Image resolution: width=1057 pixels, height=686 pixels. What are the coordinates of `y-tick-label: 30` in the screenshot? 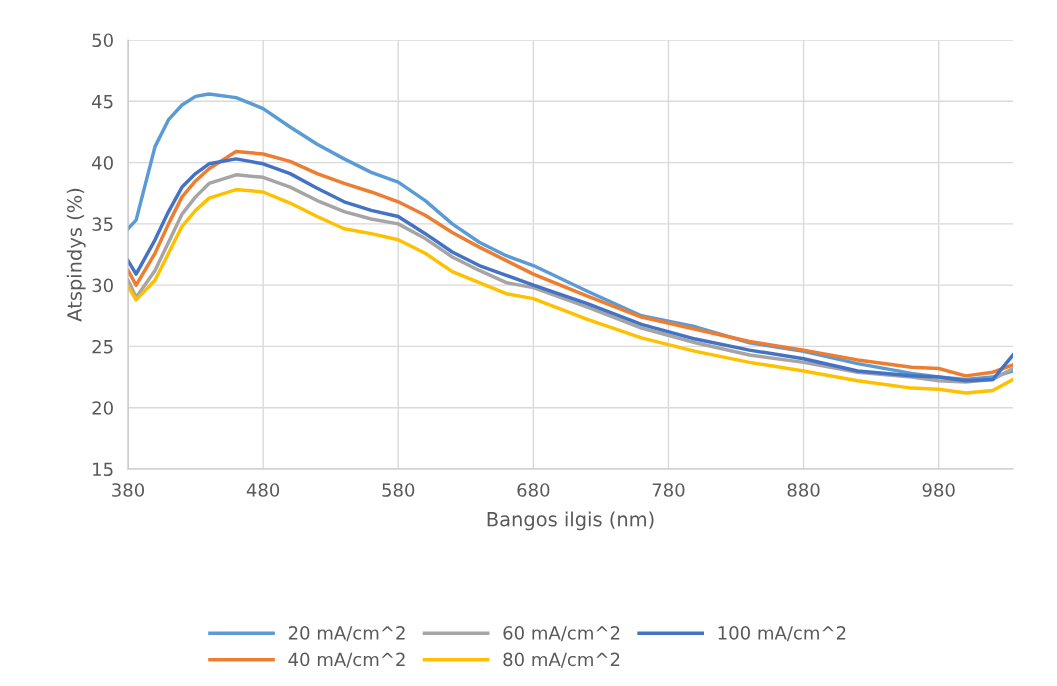 It's located at (102, 285).